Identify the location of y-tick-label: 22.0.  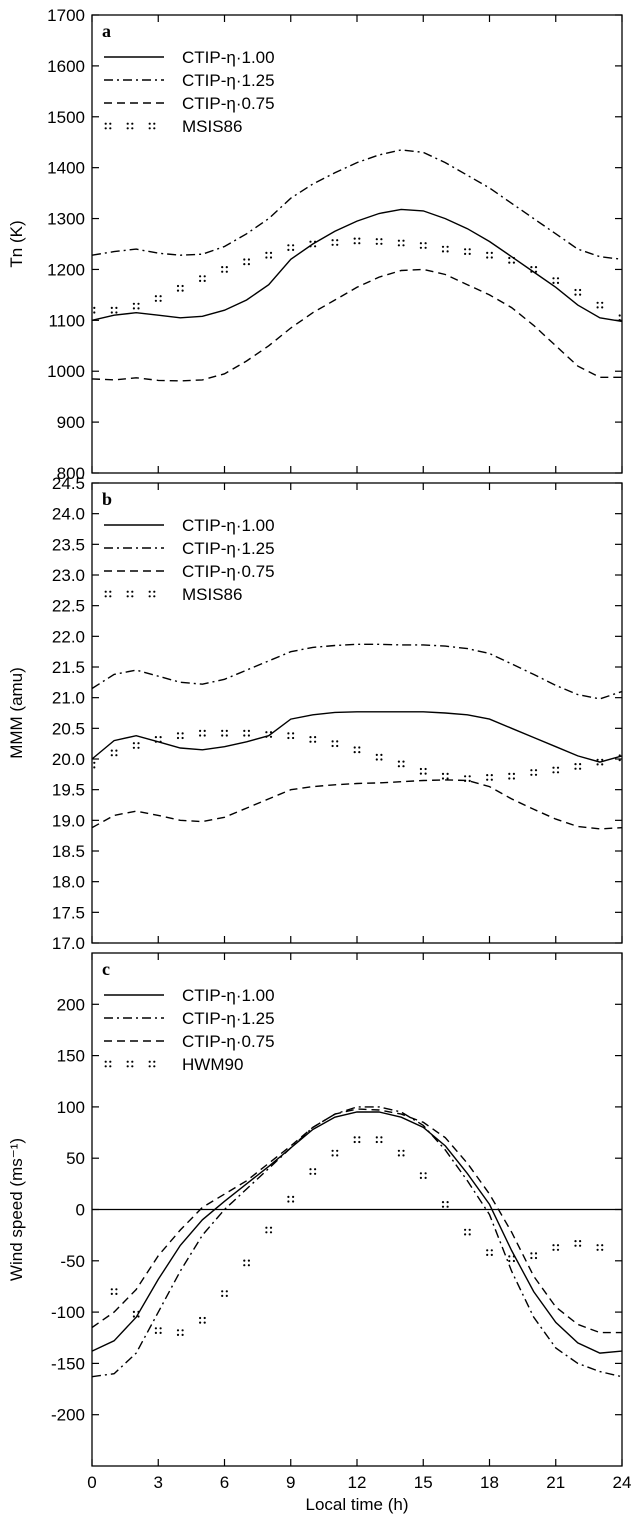
(68, 636).